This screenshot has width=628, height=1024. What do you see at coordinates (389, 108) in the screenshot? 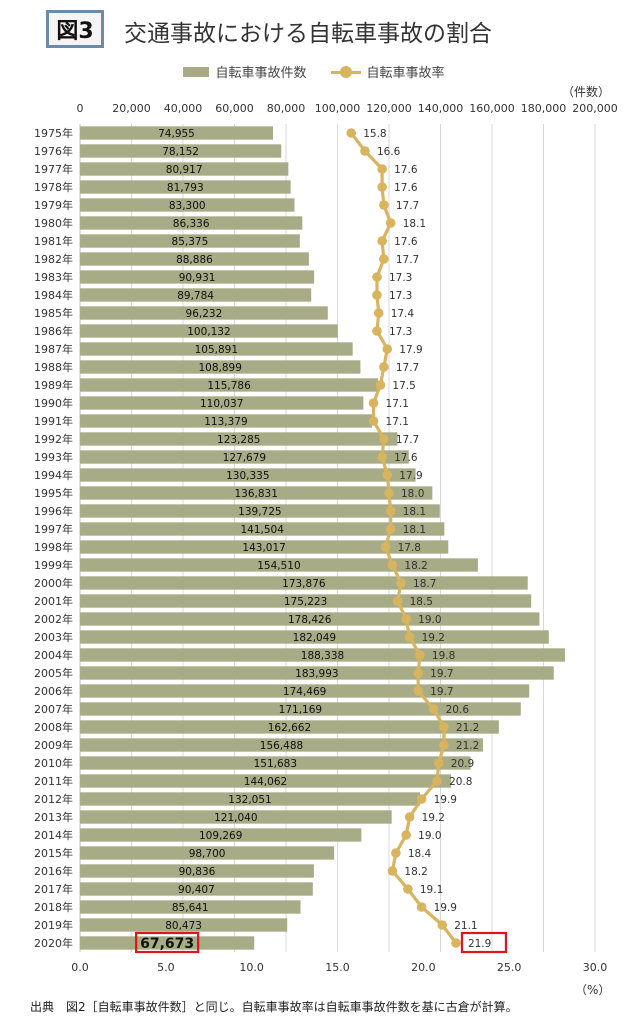
I see `top-axis-tick-label: 120,000` at bounding box center [389, 108].